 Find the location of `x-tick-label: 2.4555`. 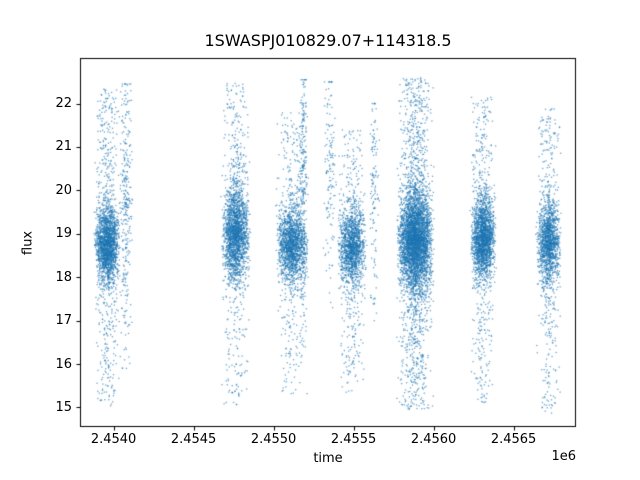

x-tick-label: 2.4555 is located at coordinates (353, 439).